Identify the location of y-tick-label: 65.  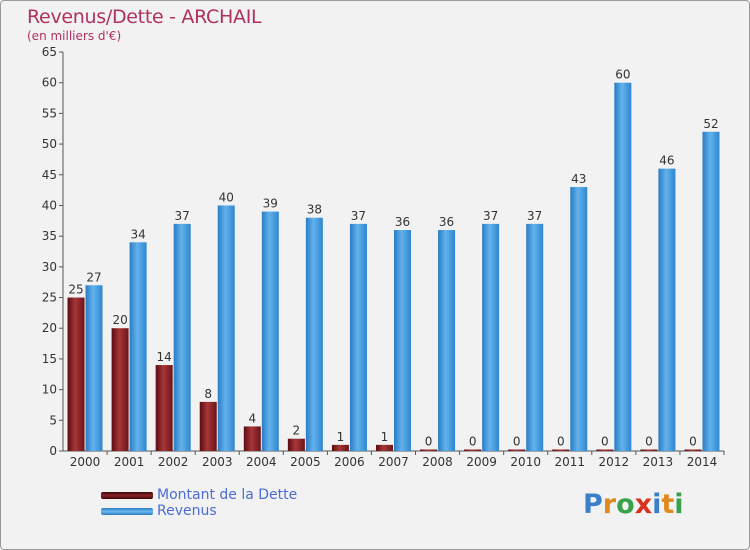
(49, 52).